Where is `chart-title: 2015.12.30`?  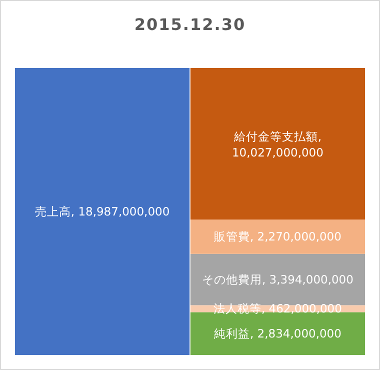
chart-title: 2015.12.30 is located at coordinates (190, 24).